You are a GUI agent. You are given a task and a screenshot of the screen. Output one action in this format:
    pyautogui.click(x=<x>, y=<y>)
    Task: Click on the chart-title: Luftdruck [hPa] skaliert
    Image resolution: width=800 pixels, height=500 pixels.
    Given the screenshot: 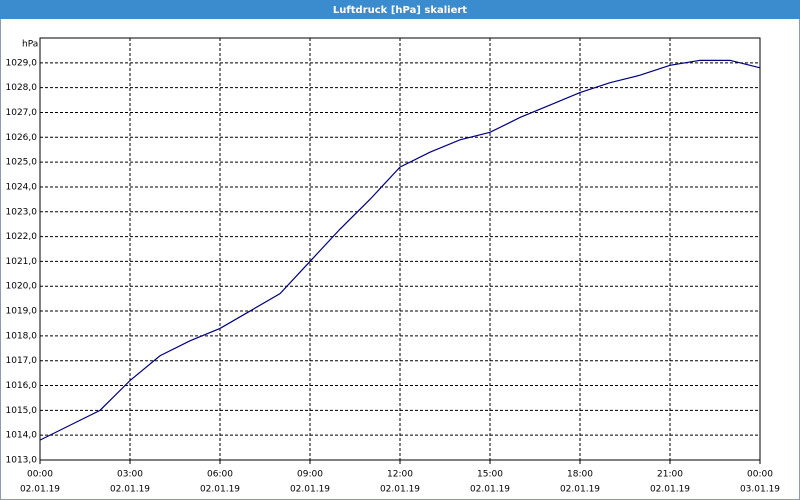 What is the action you would take?
    pyautogui.click(x=400, y=10)
    